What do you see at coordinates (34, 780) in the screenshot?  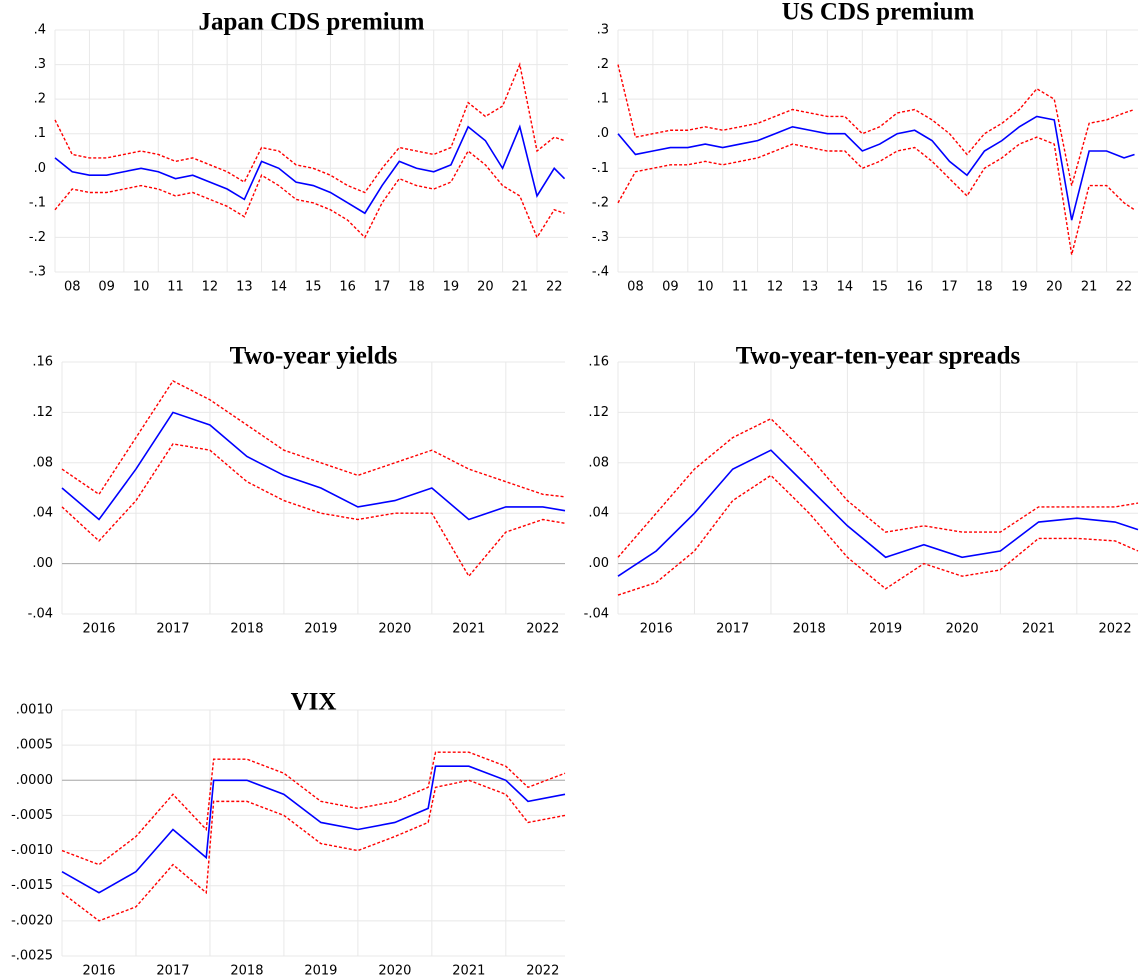 I see `y-tick-label: .0000` at bounding box center [34, 780].